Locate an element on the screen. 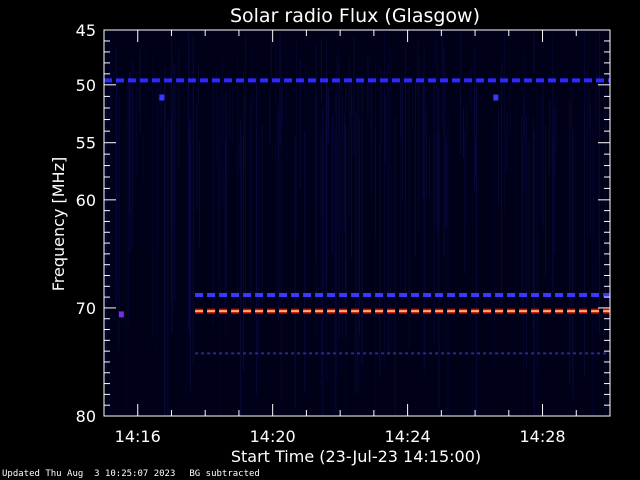 This screenshot has width=640, height=480. x-tick-label: 14:20 is located at coordinates (273, 436).